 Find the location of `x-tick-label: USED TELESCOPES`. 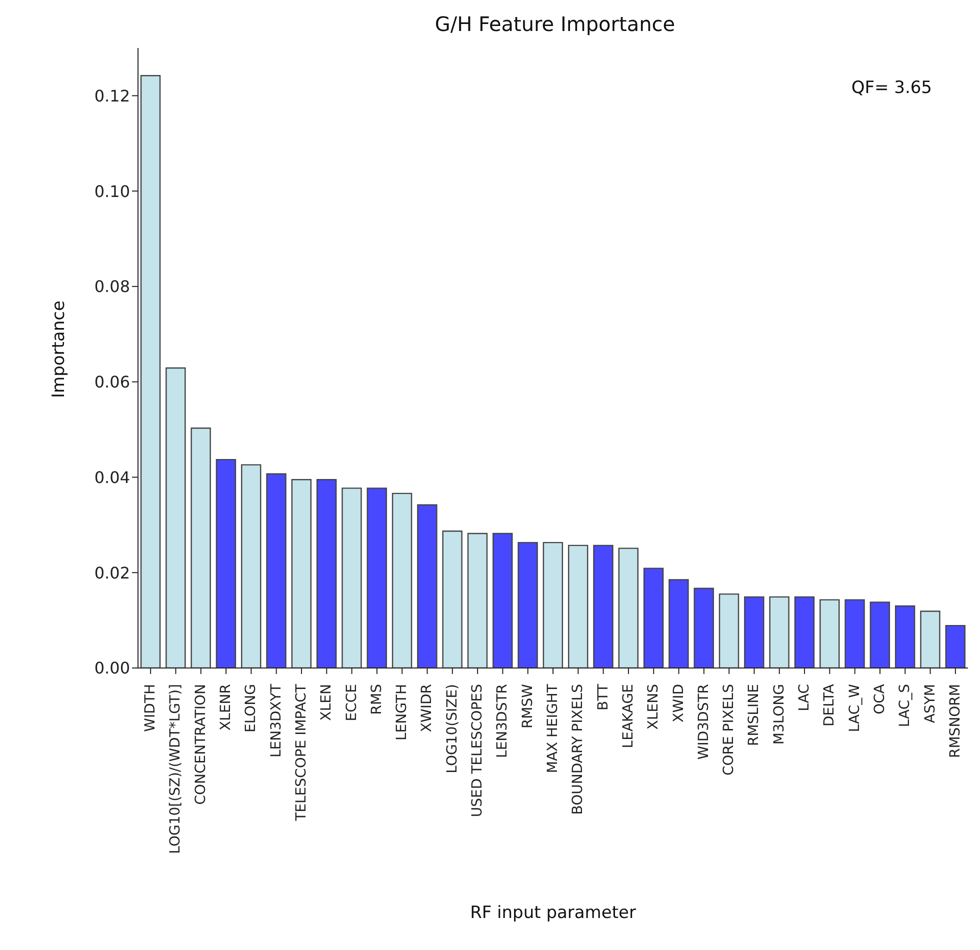

x-tick-label: USED TELESCOPES is located at coordinates (478, 751).